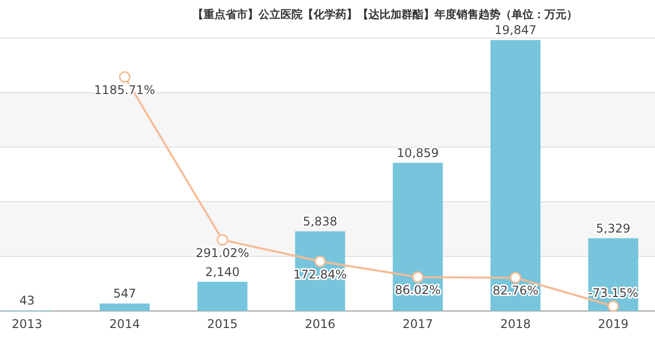 The width and height of the screenshot is (655, 343). I want to click on data-label: -73.15%, so click(613, 293).